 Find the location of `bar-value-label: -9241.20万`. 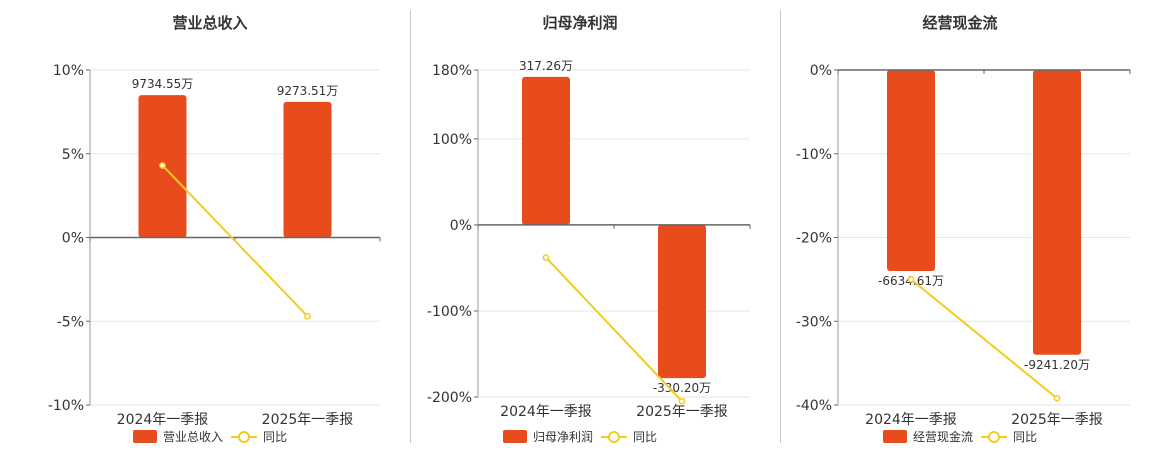

bar-value-label: -9241.20万 is located at coordinates (1057, 365).